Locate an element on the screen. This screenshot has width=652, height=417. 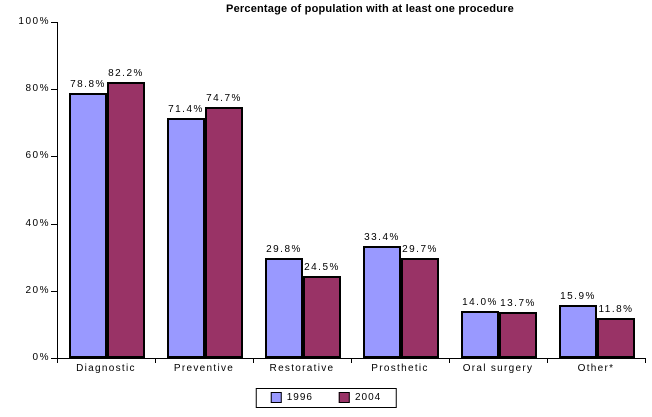
bar-value-label: 11.8% is located at coordinates (616, 310).